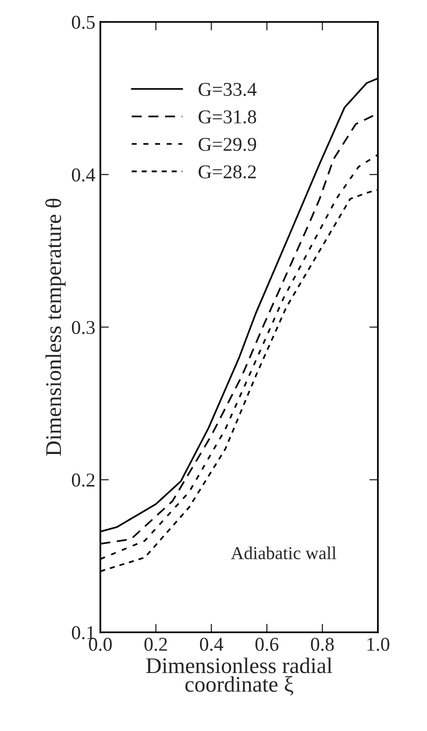  Describe the element at coordinates (155, 644) in the screenshot. I see `x-tick-label: 0.2` at that location.